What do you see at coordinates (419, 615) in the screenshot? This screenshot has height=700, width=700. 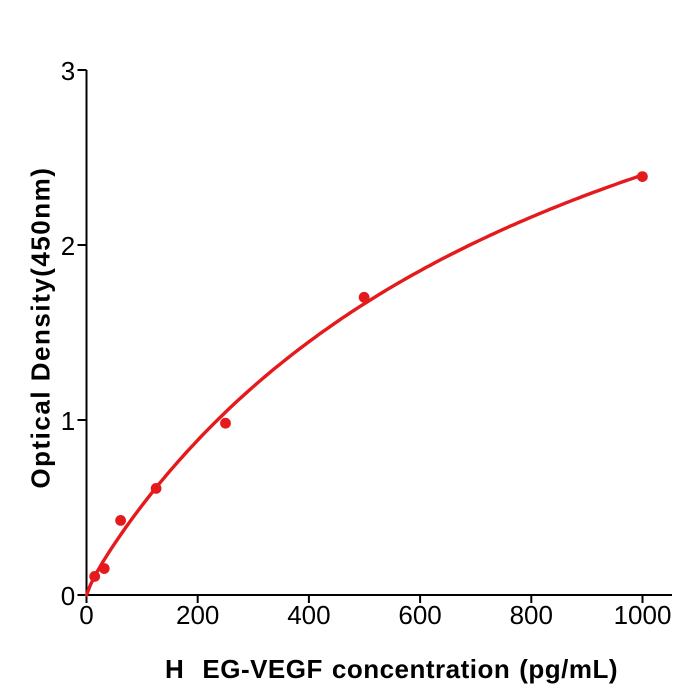 I see `svg-text: 600` at bounding box center [419, 615].